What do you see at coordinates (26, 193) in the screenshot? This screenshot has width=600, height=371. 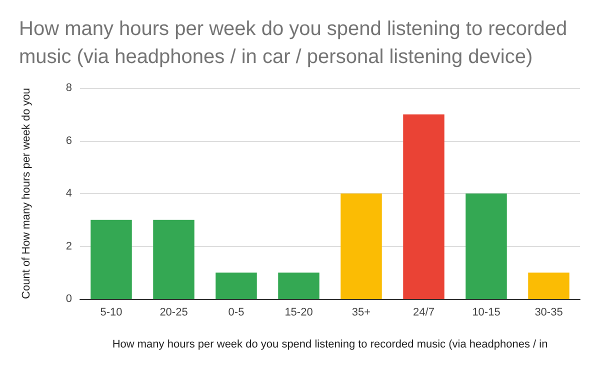 I see `y-axis-title: Count of How many hours per week do you` at bounding box center [26, 193].